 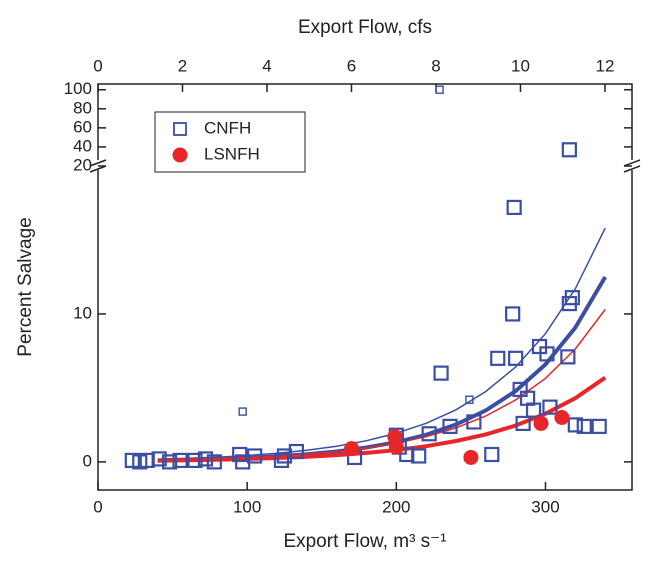 What do you see at coordinates (82, 164) in the screenshot?
I see `y-upper-tick-label: 20` at bounding box center [82, 164].